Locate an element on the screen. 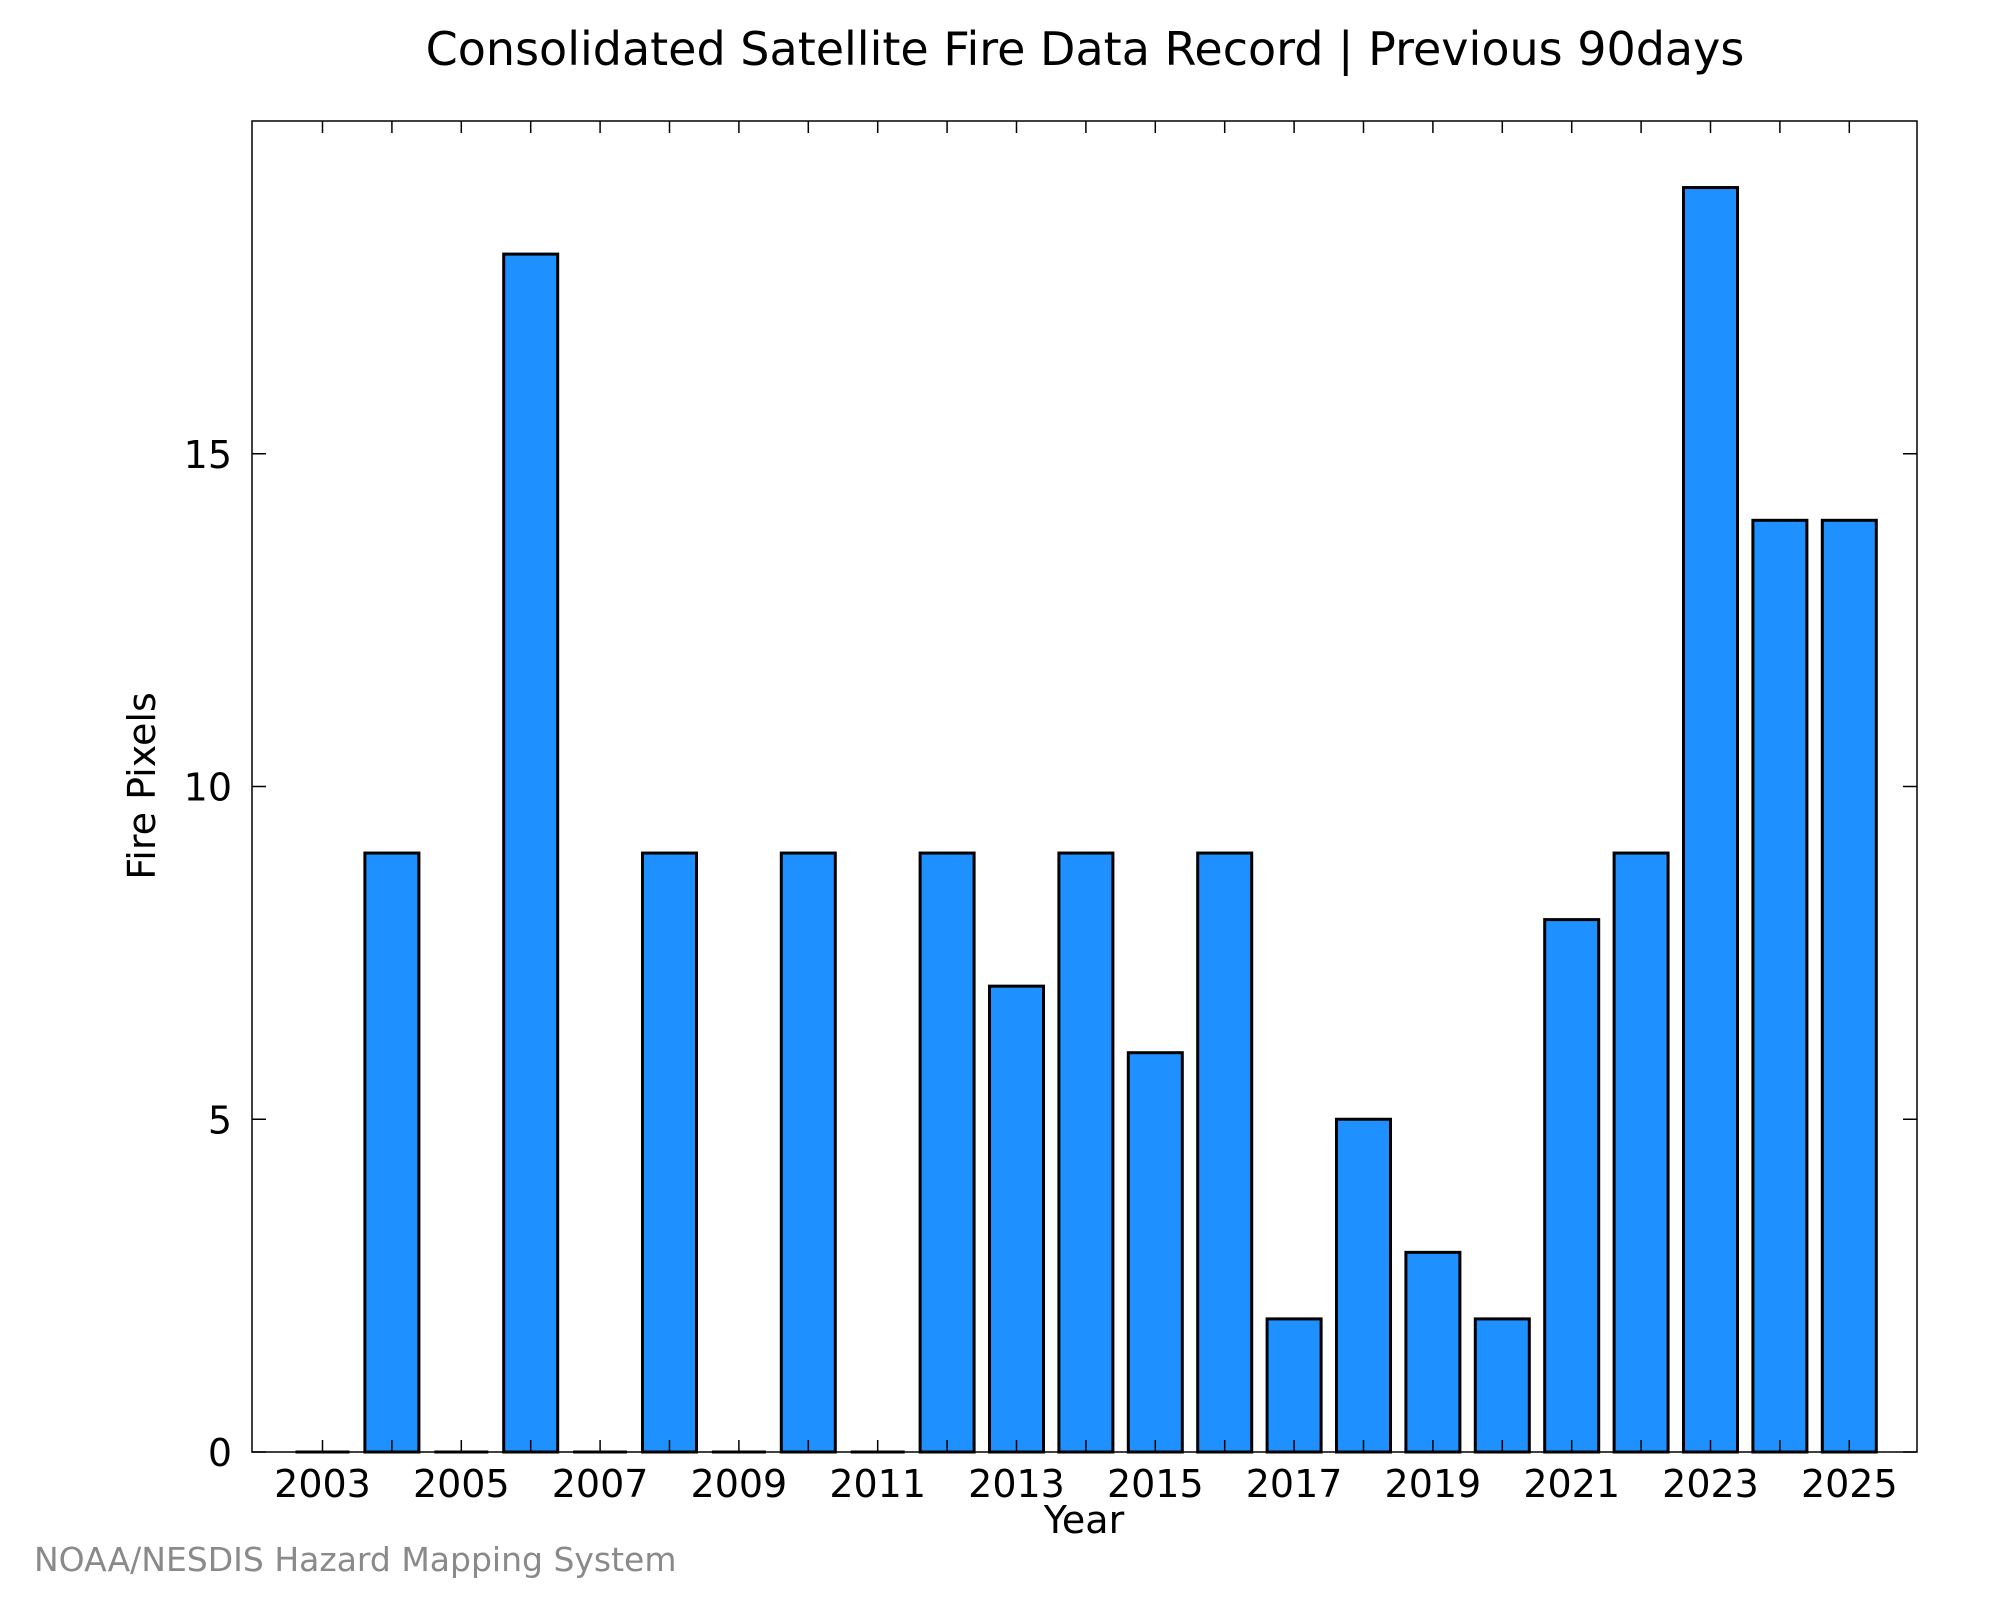 This screenshot has height=1600, width=2000. bar-2022 is located at coordinates (1641, 1152).